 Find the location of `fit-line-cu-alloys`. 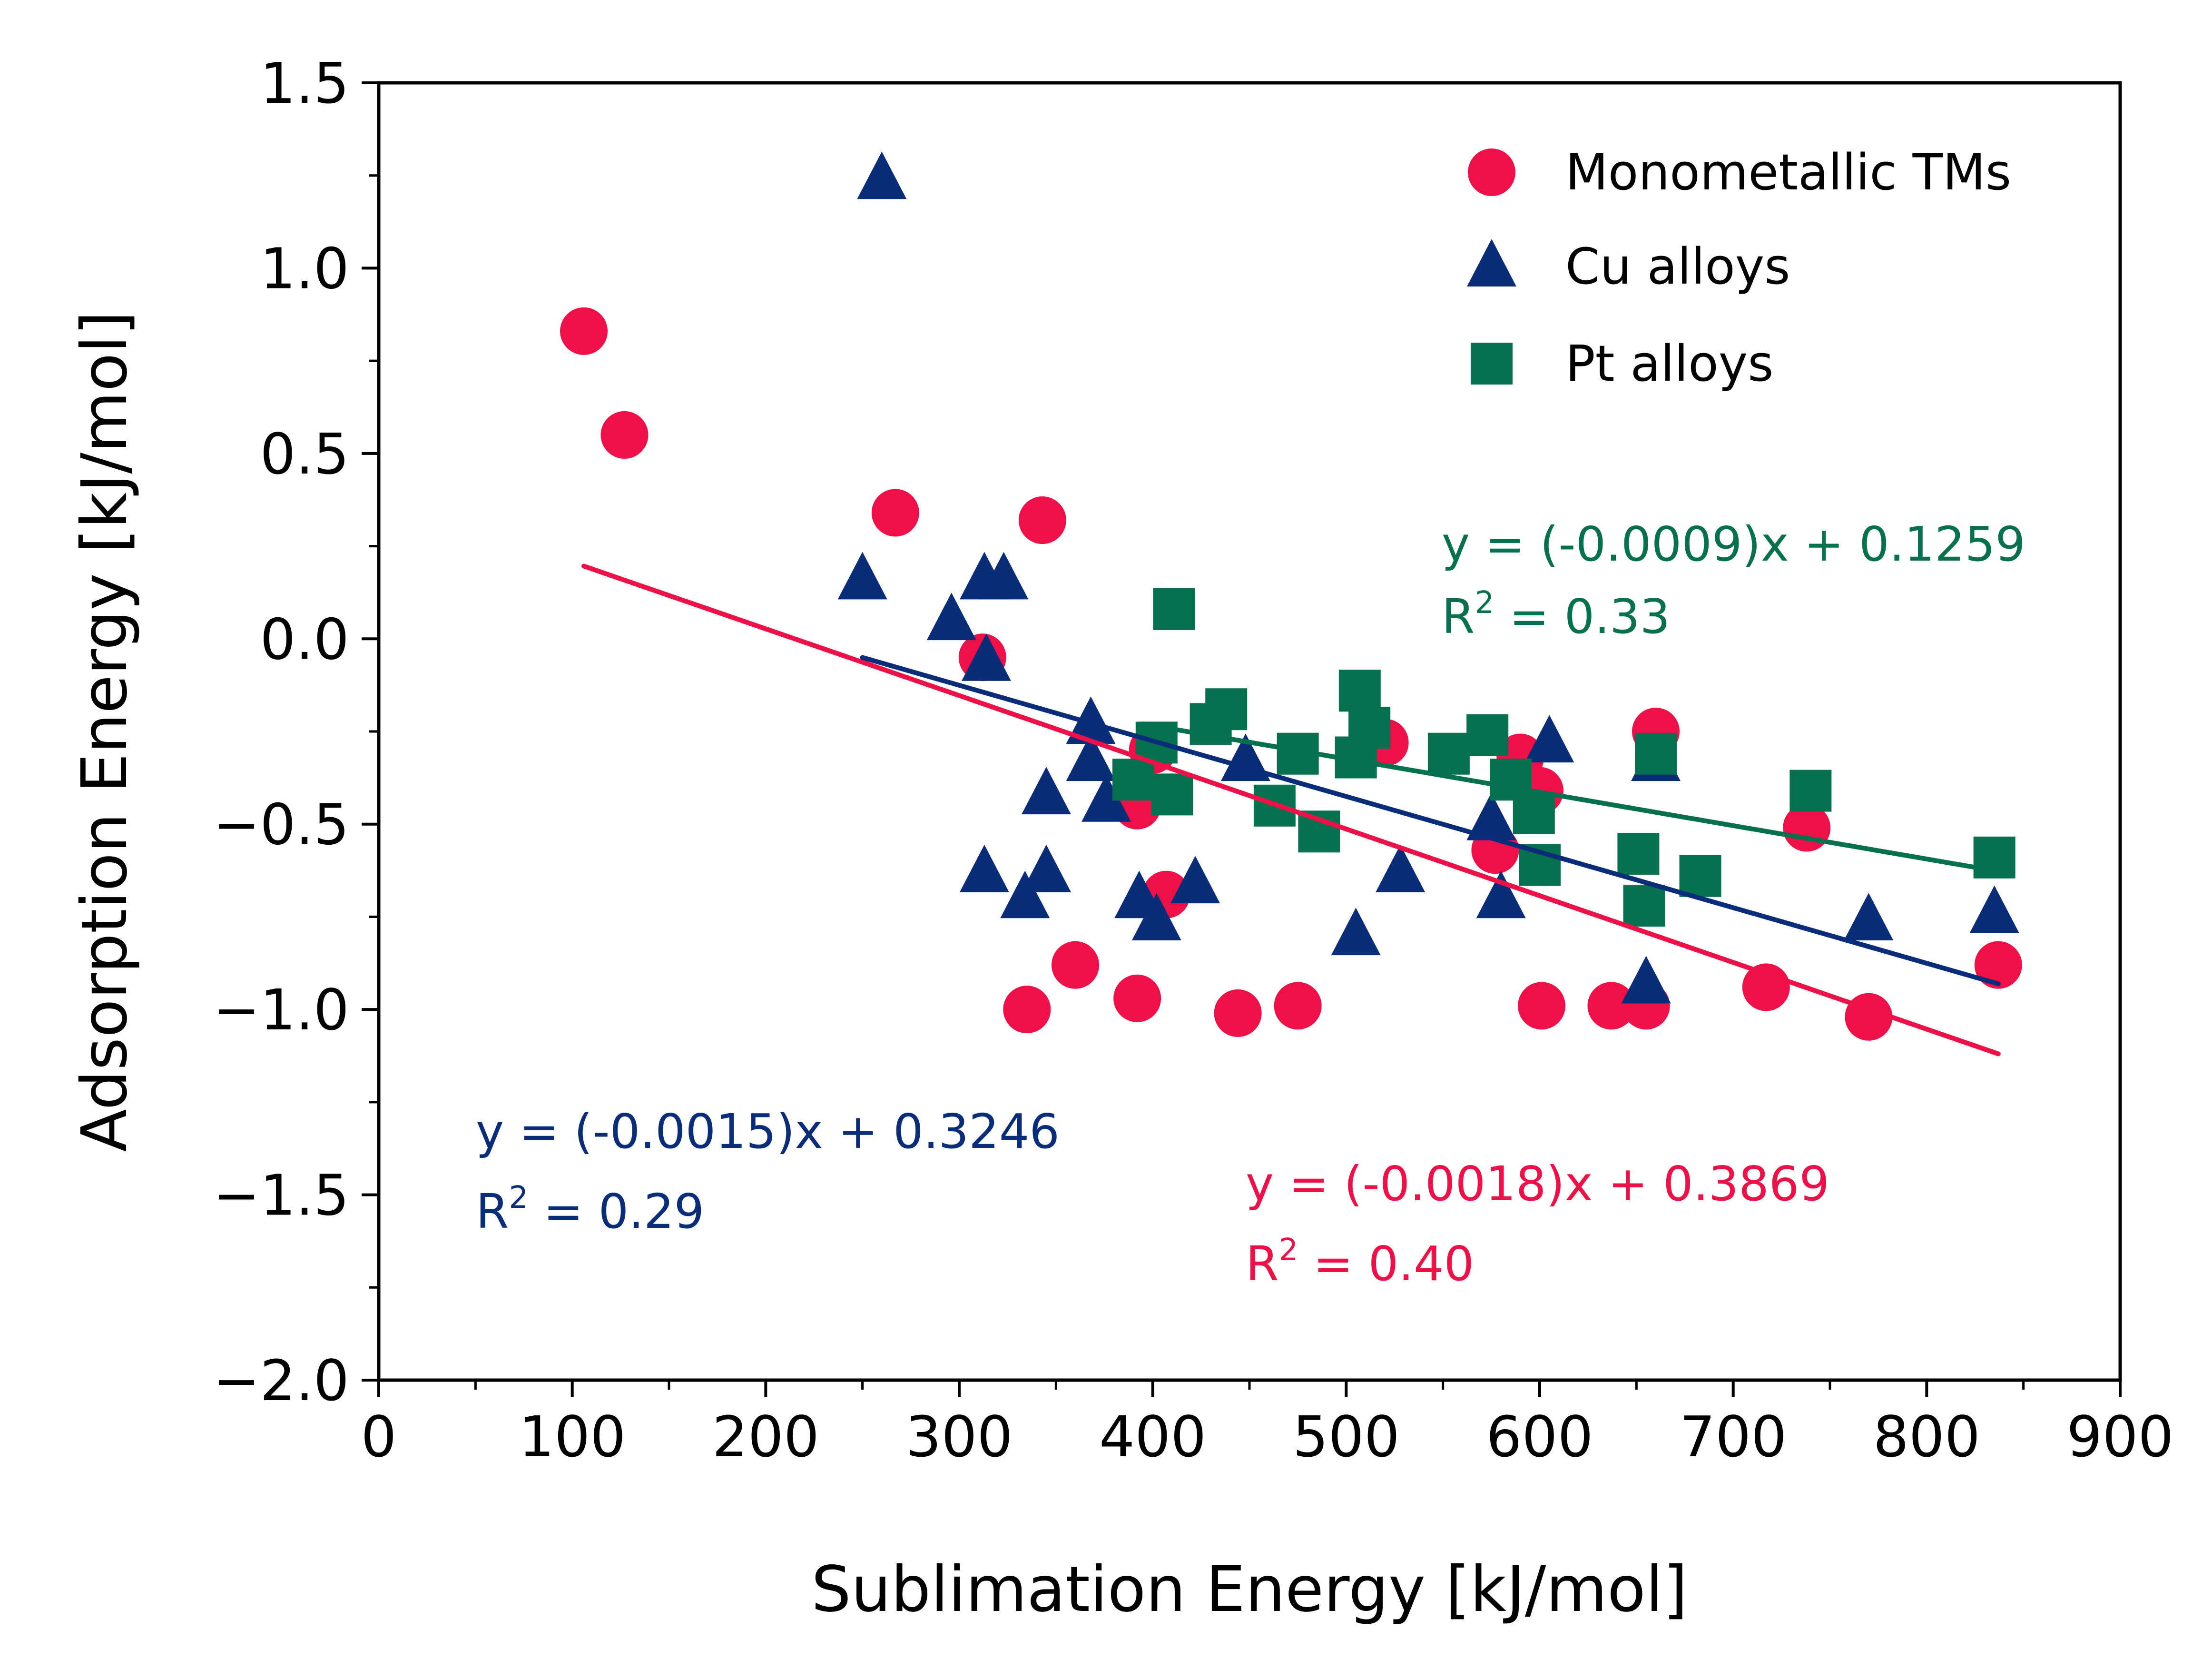

fit-line-cu-alloys is located at coordinates (1431, 821).